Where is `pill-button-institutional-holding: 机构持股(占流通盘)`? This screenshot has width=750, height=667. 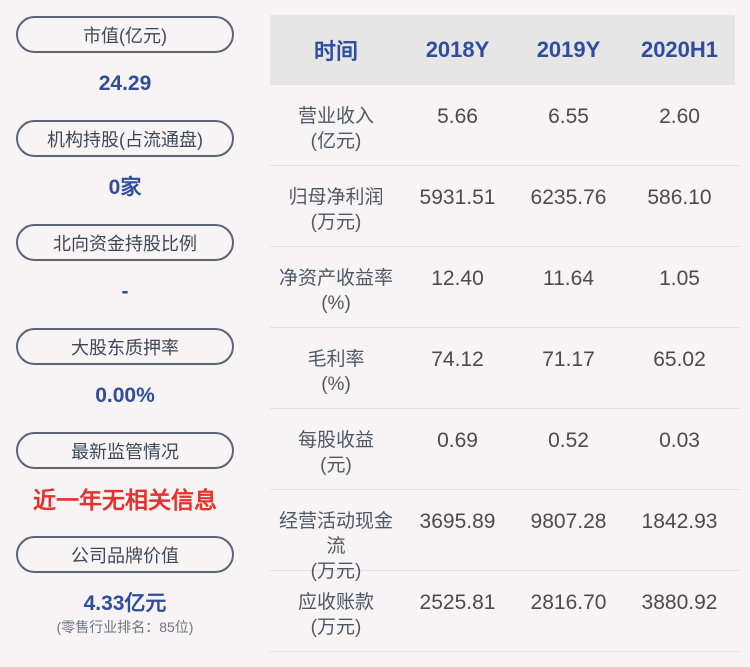 pill-button-institutional-holding: 机构持股(占流通盘) is located at coordinates (125, 138).